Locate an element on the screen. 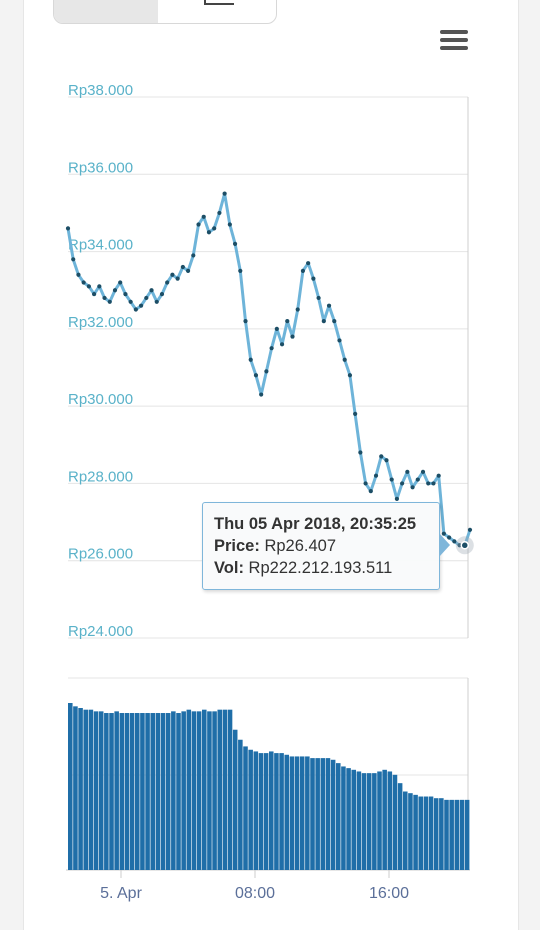 This screenshot has width=540, height=930. tooltip-arrow is located at coordinates (444, 545).